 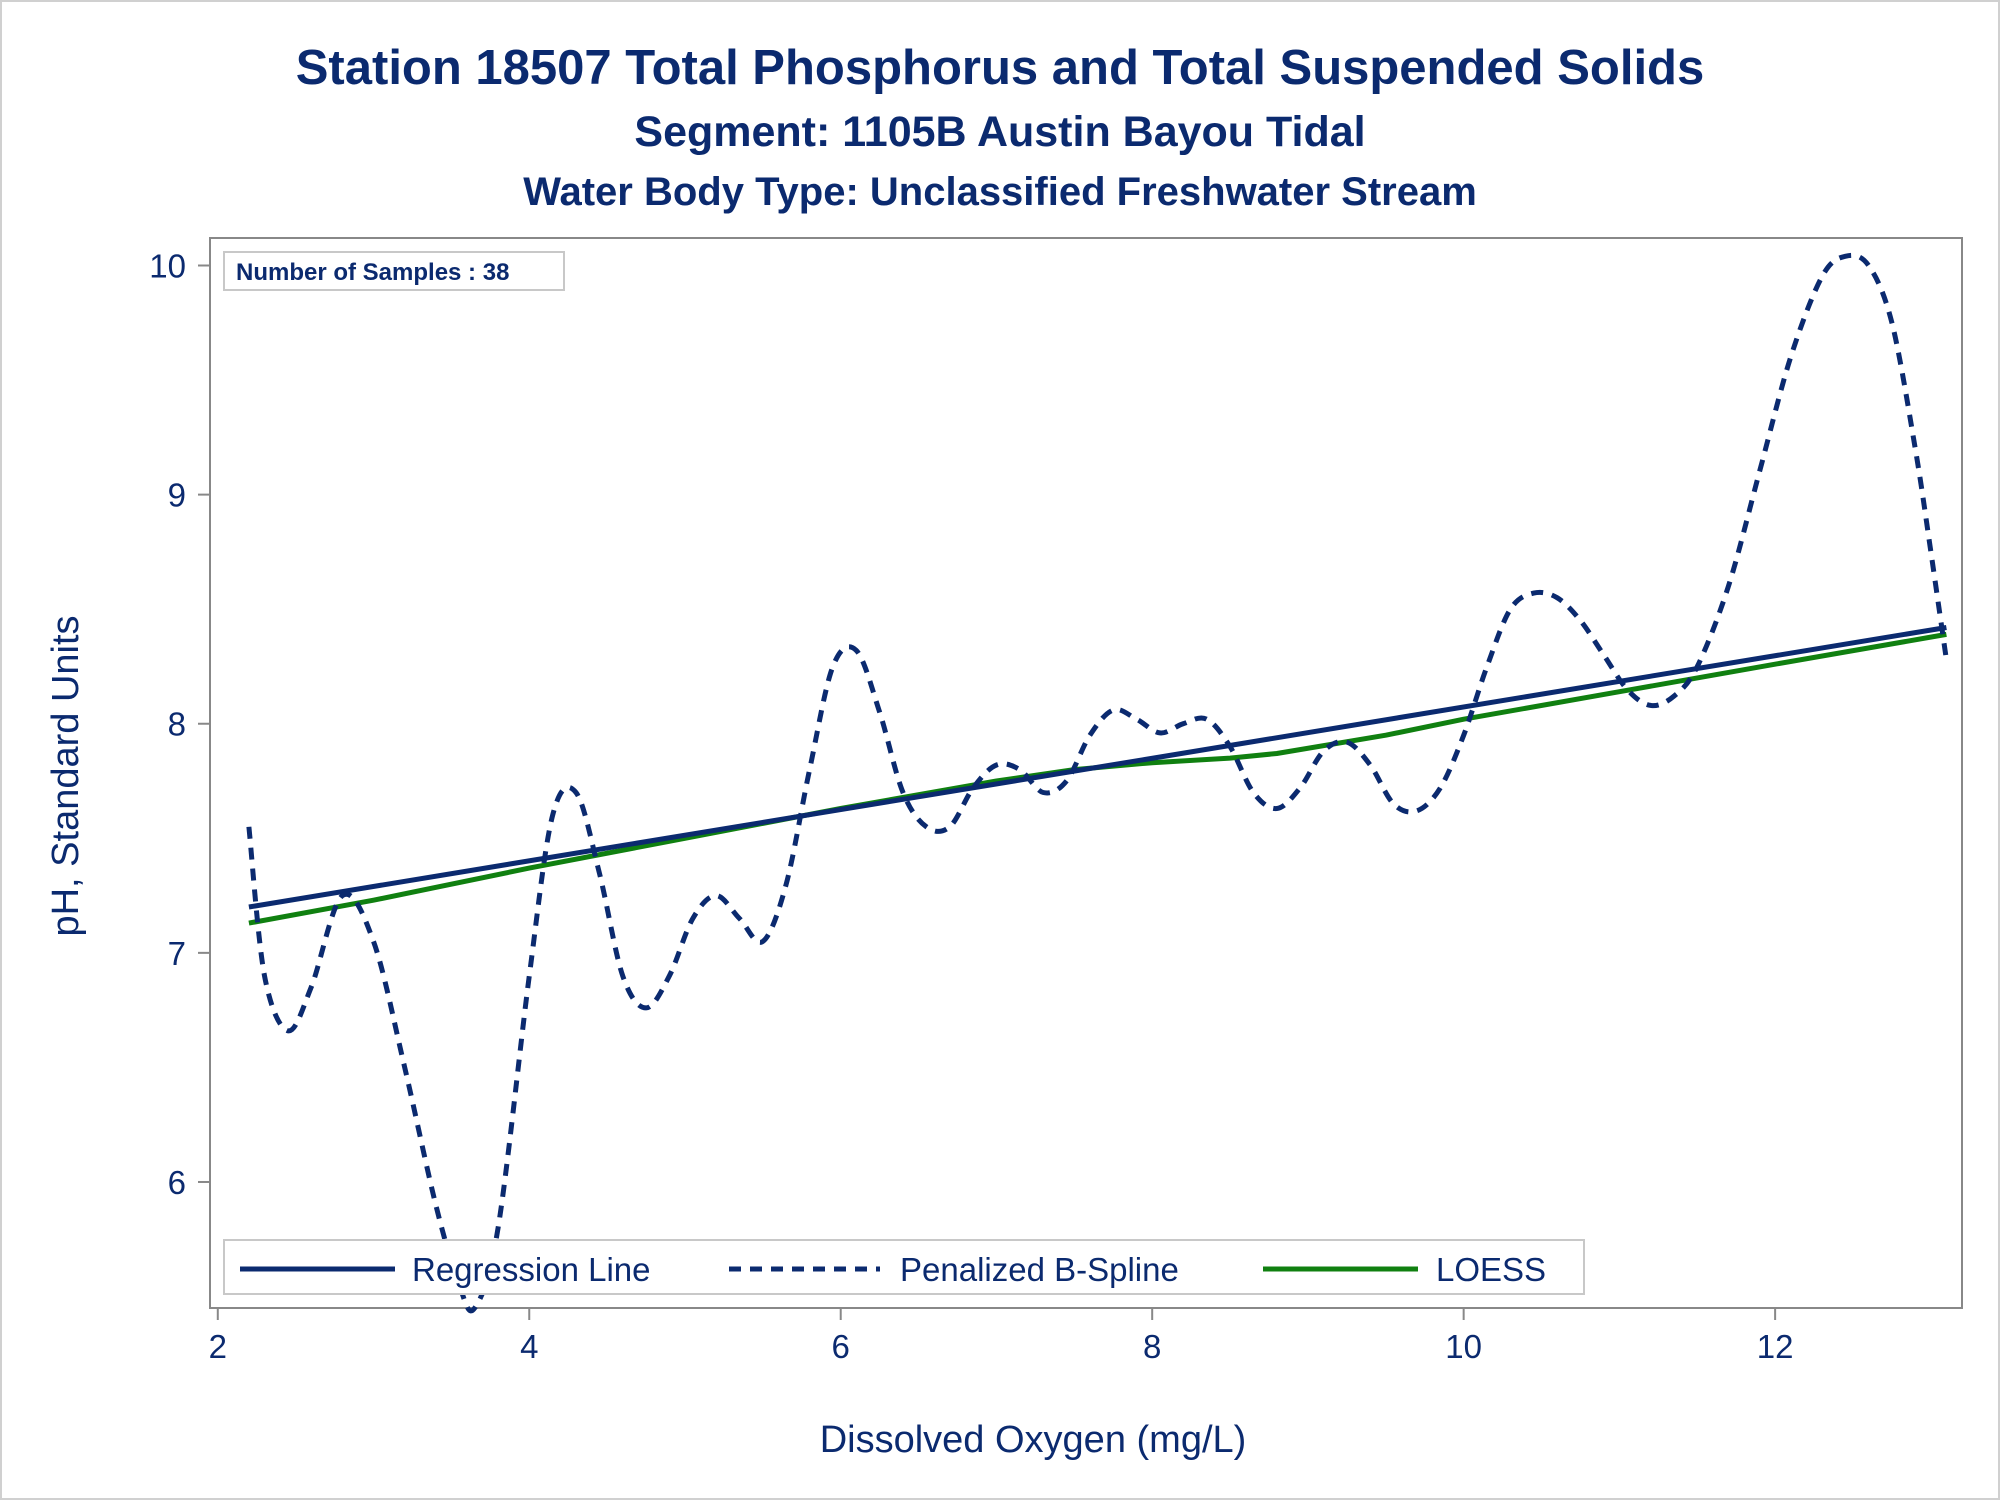 I want to click on sample-count-box, so click(x=394, y=271).